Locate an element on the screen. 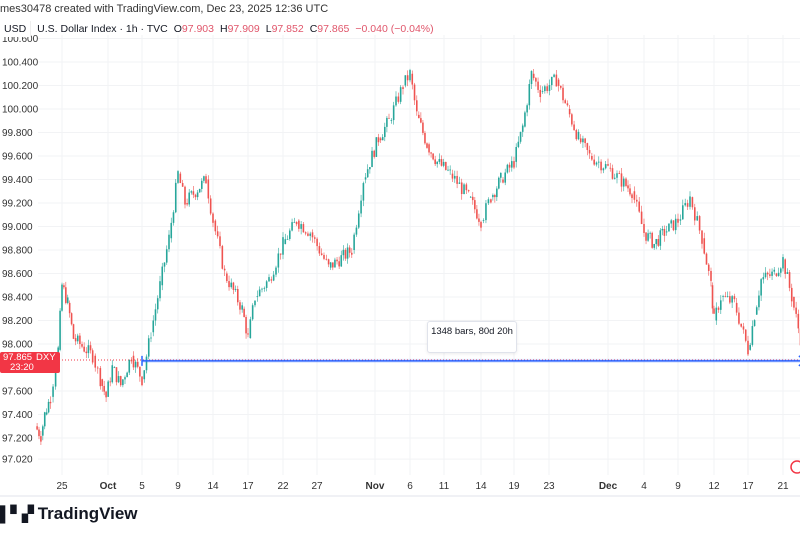 The height and width of the screenshot is (533, 800). price-tick-label: 97.400 is located at coordinates (17, 415).